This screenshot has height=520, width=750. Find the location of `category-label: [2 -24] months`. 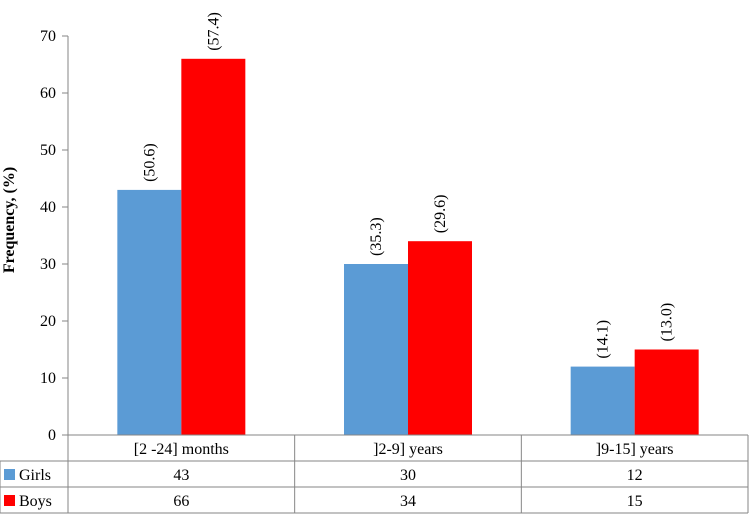

category-label: [2 -24] months is located at coordinates (181, 449).